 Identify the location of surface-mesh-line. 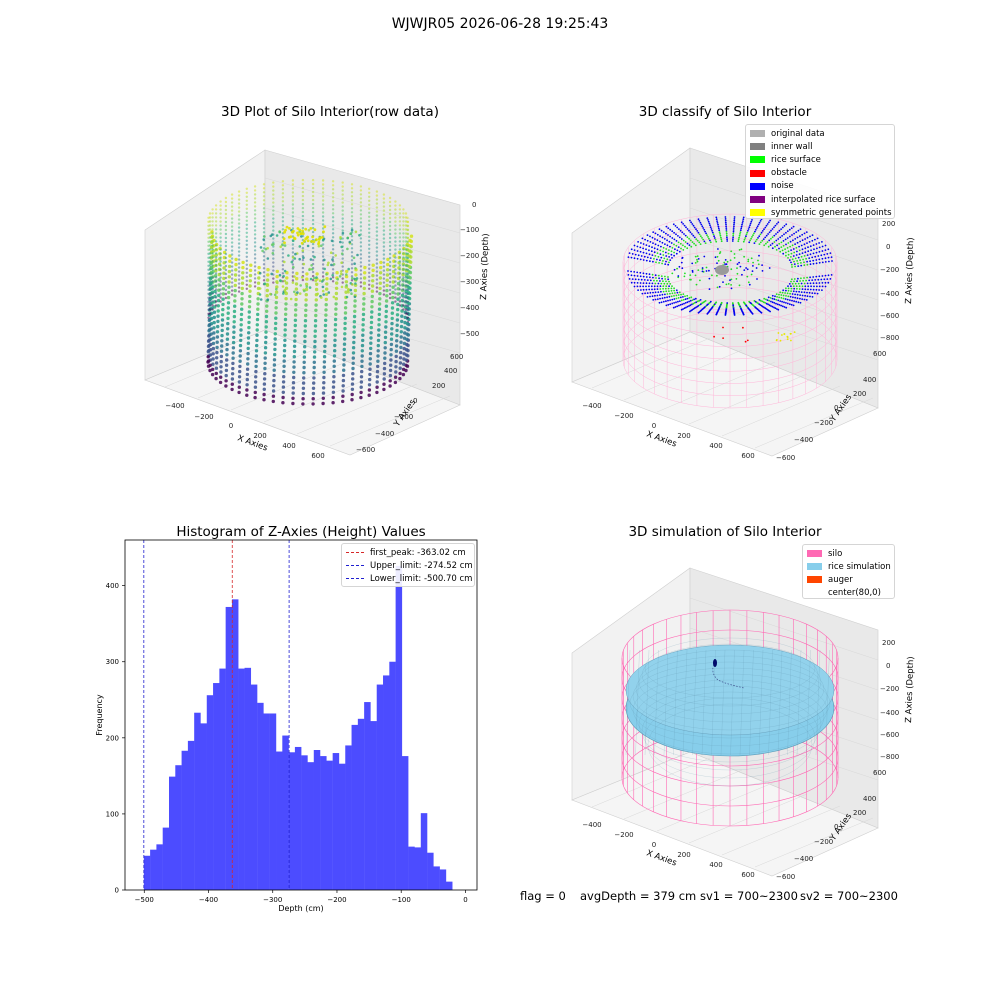
(780, 702).